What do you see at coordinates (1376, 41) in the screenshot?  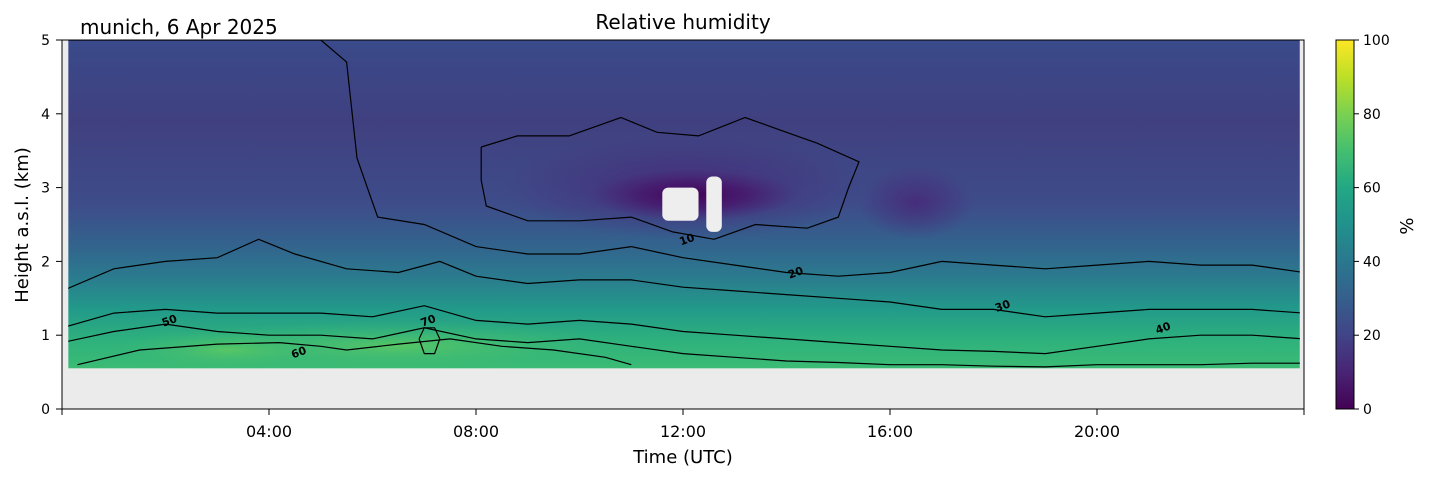 I see `colorbar-tick-label: 100` at bounding box center [1376, 41].